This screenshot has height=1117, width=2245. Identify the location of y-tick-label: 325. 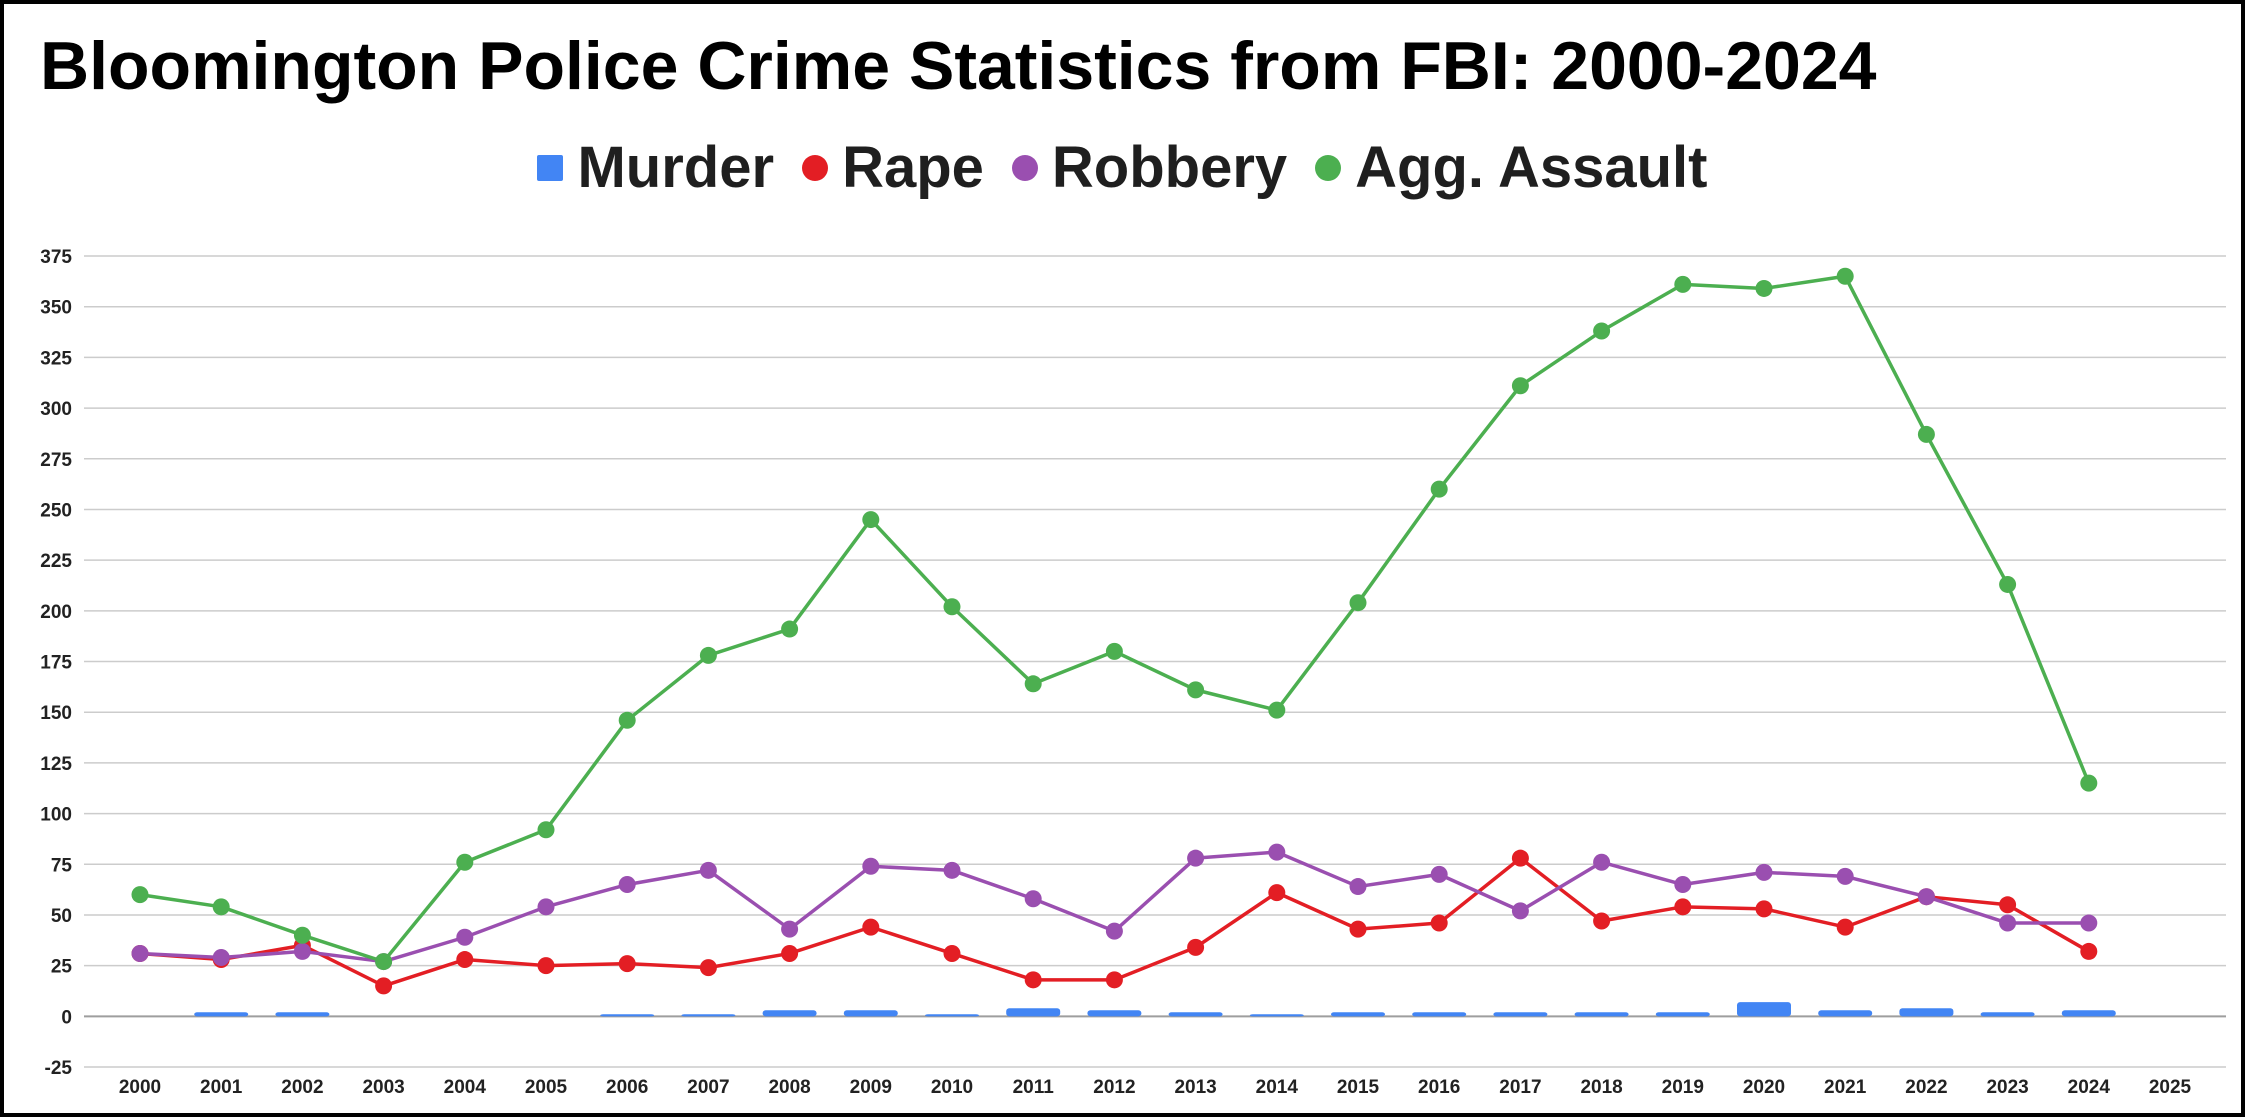
(56, 358).